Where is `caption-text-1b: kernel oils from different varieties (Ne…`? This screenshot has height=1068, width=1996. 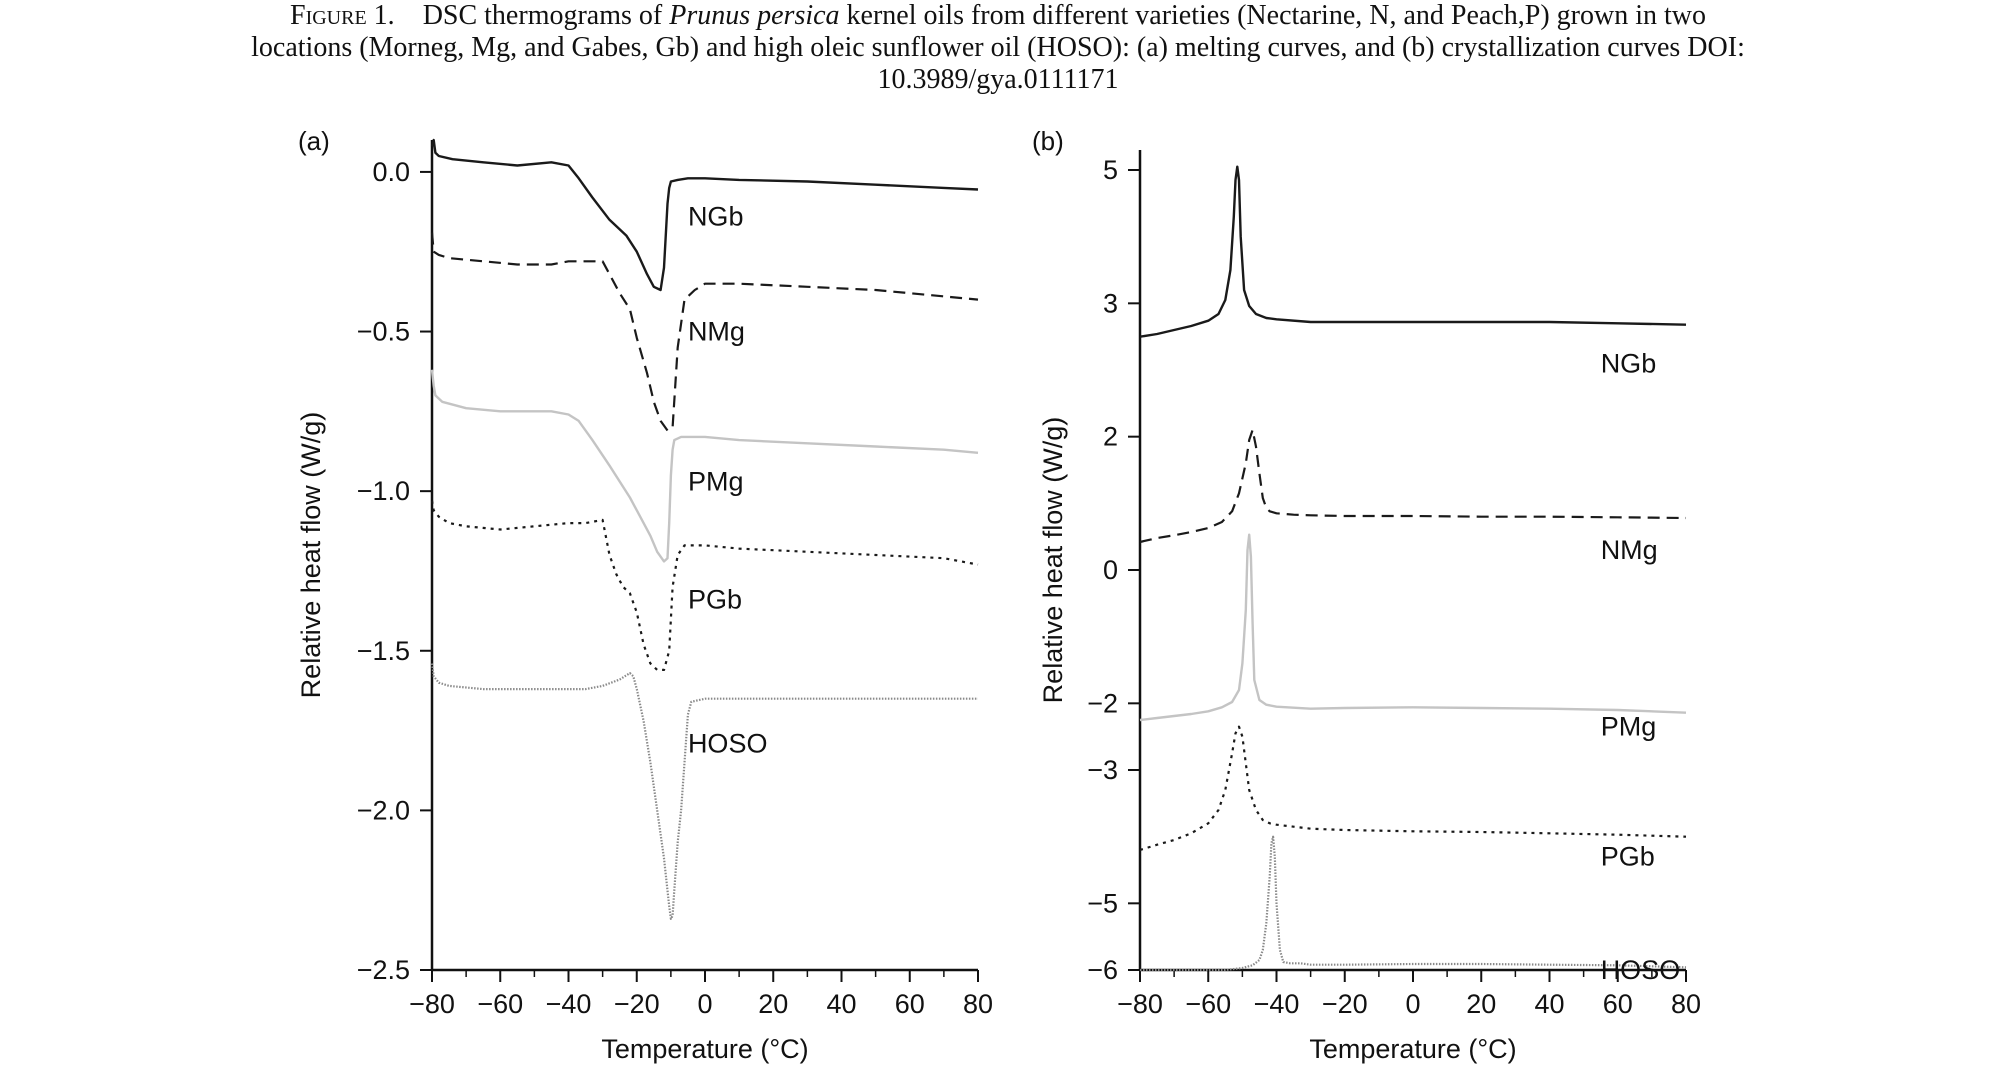 caption-text-1b: kernel oils from different varieties (Ne… is located at coordinates (1272, 15).